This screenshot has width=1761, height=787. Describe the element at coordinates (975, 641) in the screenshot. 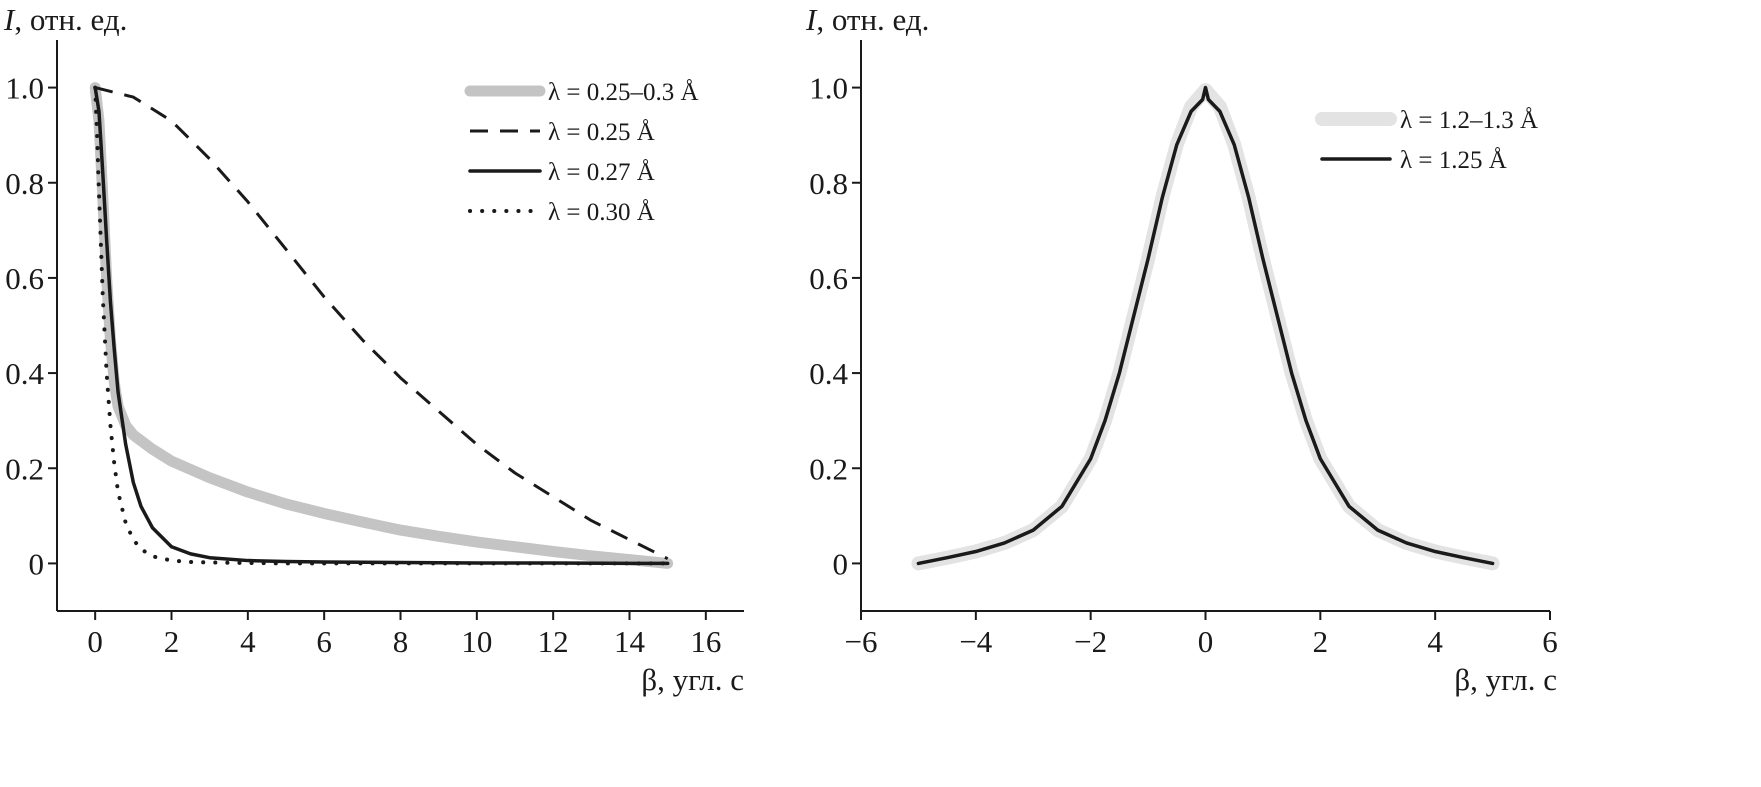

I see `x-tick-label: −4` at that location.